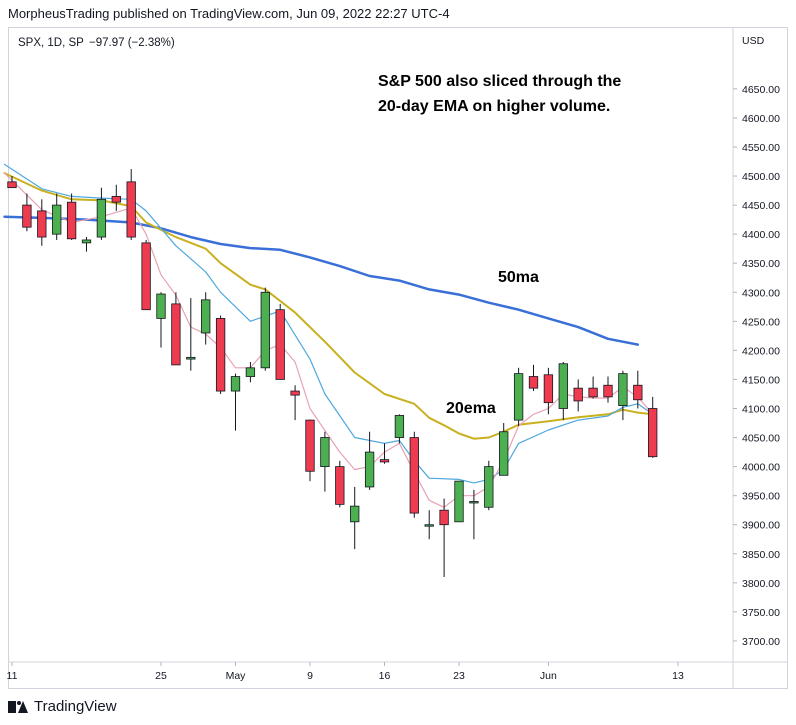  What do you see at coordinates (310, 676) in the screenshot?
I see `time-tick-label: 9` at bounding box center [310, 676].